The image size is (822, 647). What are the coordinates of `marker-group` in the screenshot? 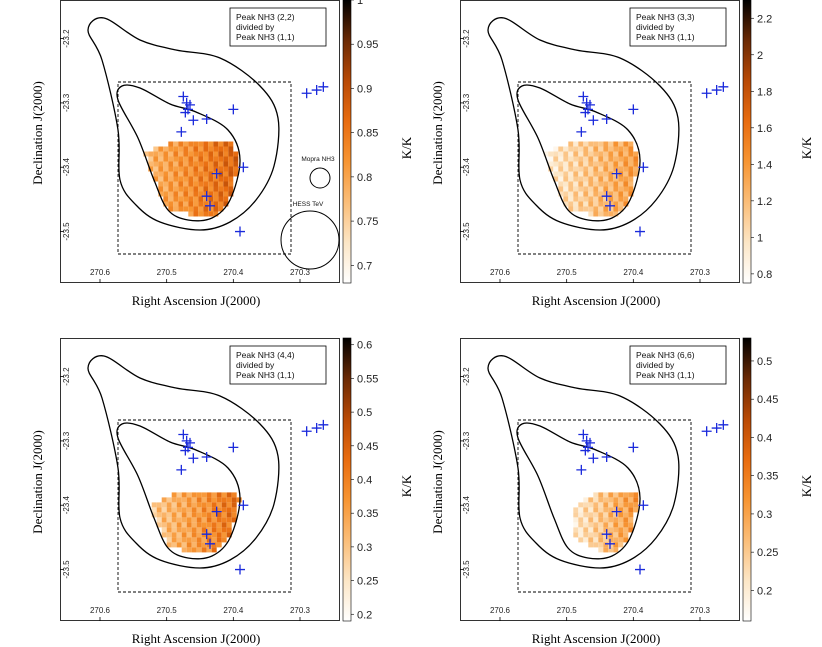 It's located at (652, 159).